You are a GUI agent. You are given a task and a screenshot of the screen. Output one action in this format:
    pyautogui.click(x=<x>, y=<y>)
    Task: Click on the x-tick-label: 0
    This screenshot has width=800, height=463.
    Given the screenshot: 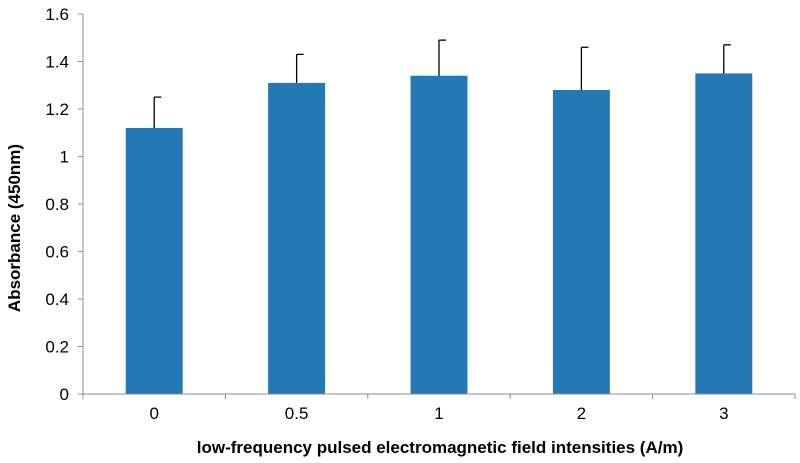 What is the action you would take?
    pyautogui.click(x=153, y=413)
    